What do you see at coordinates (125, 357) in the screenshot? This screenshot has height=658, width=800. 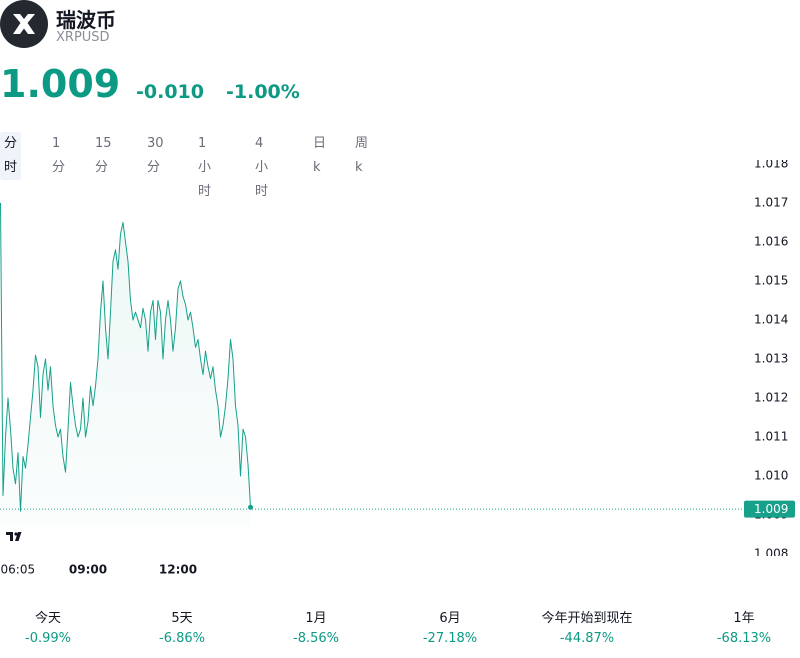 I see `price-line` at bounding box center [125, 357].